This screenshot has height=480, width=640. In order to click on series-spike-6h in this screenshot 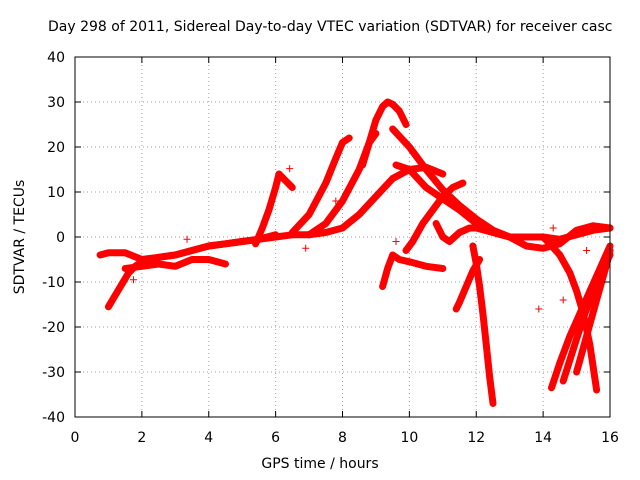, I will do `click(274, 209)`.